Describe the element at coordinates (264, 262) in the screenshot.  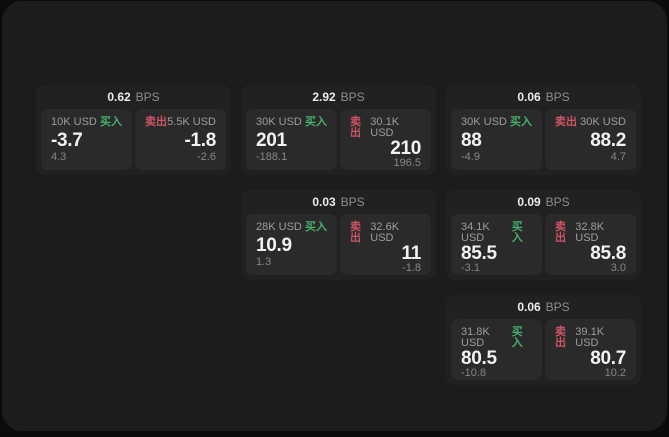
I see `buy-change: 1.3` at that location.